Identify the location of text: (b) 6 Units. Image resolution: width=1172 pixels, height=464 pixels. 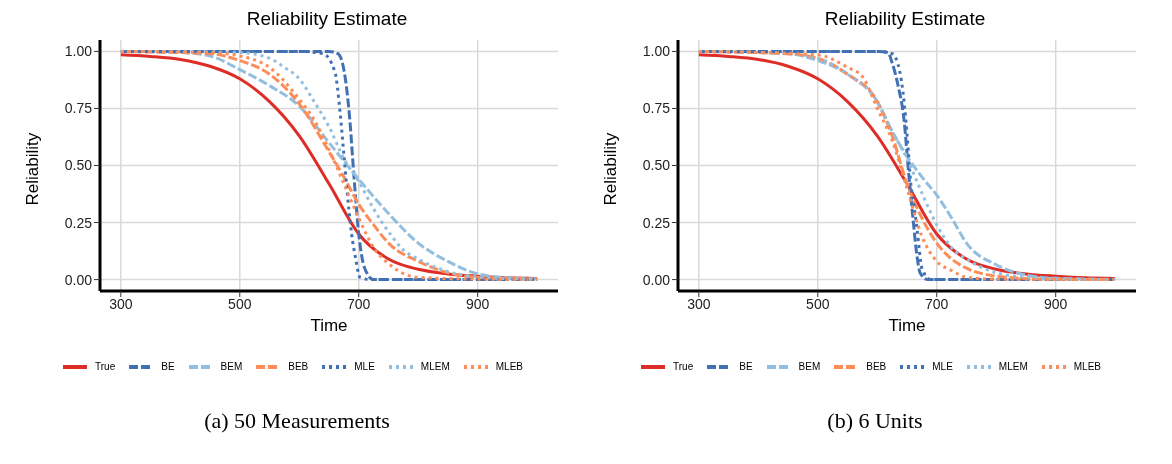
(875, 421).